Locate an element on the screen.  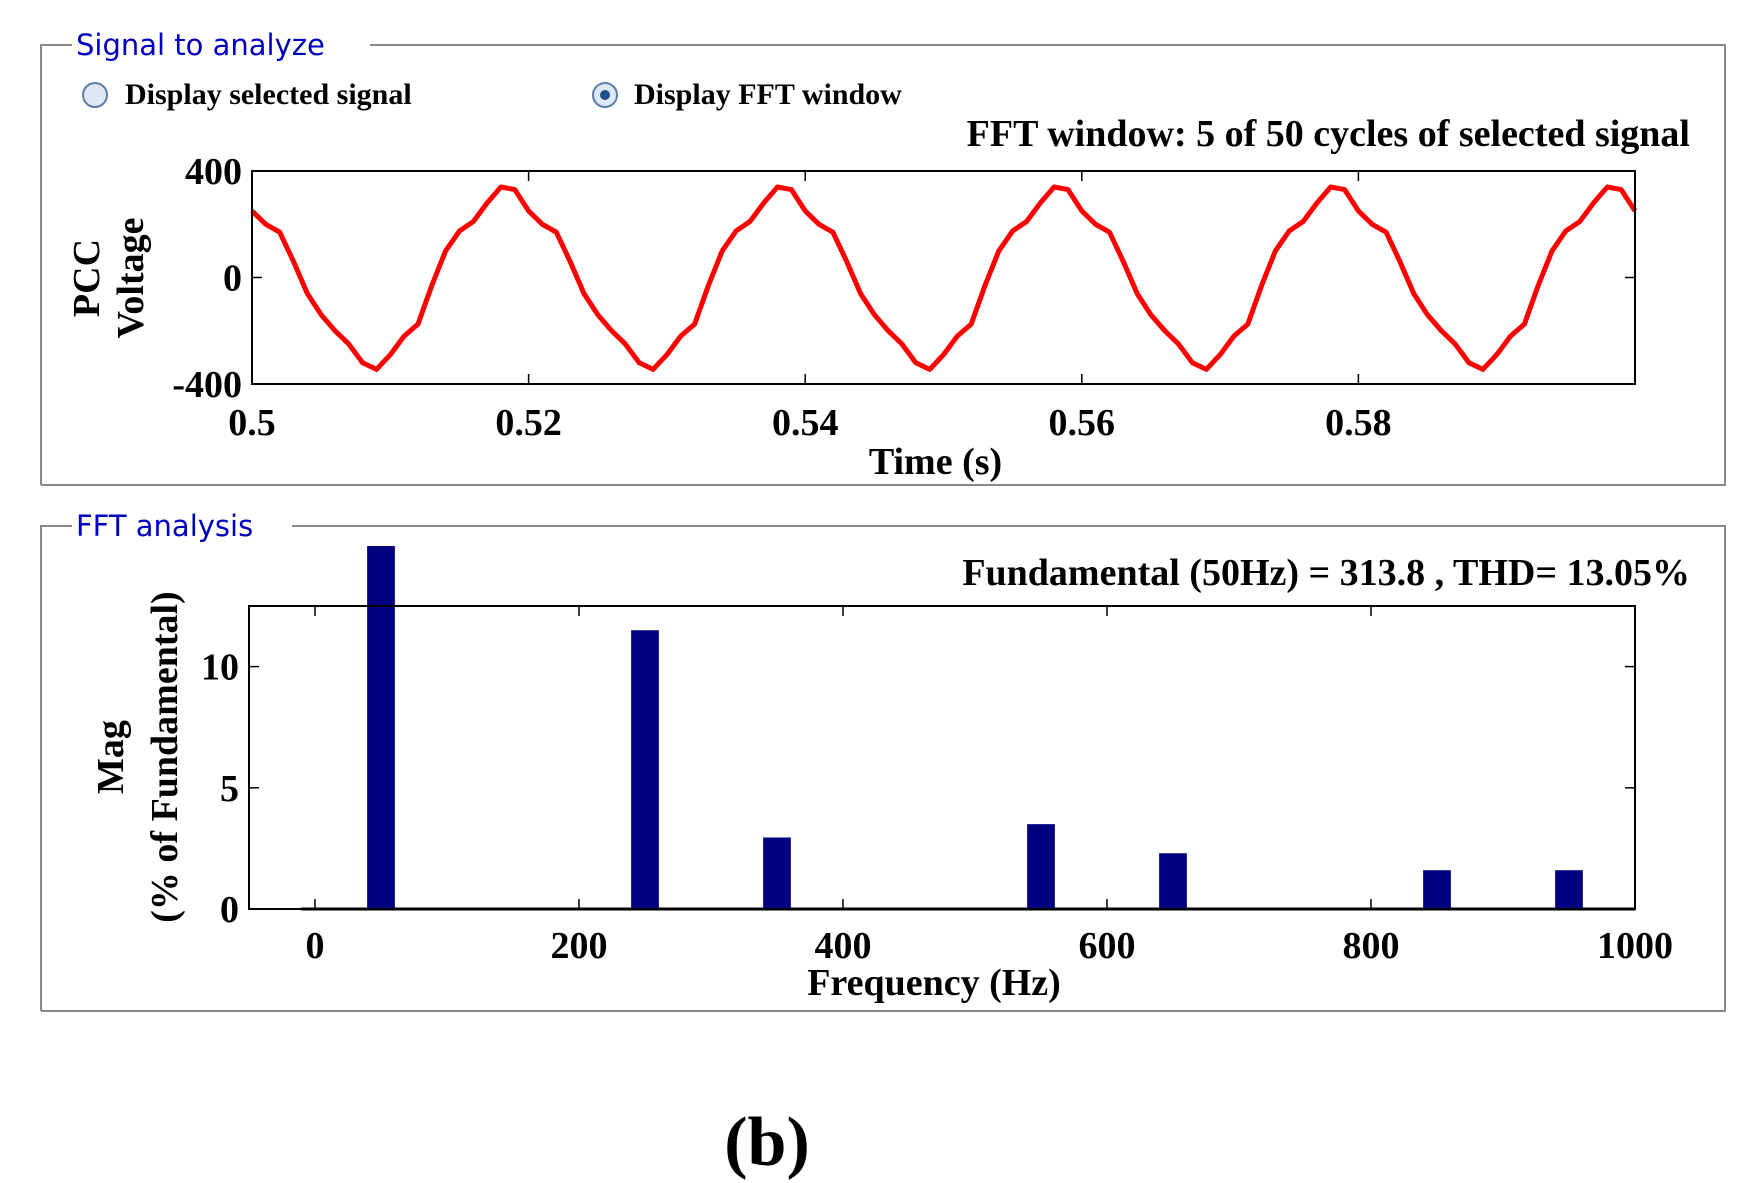
x-tick-label: 200 is located at coordinates (579, 946).